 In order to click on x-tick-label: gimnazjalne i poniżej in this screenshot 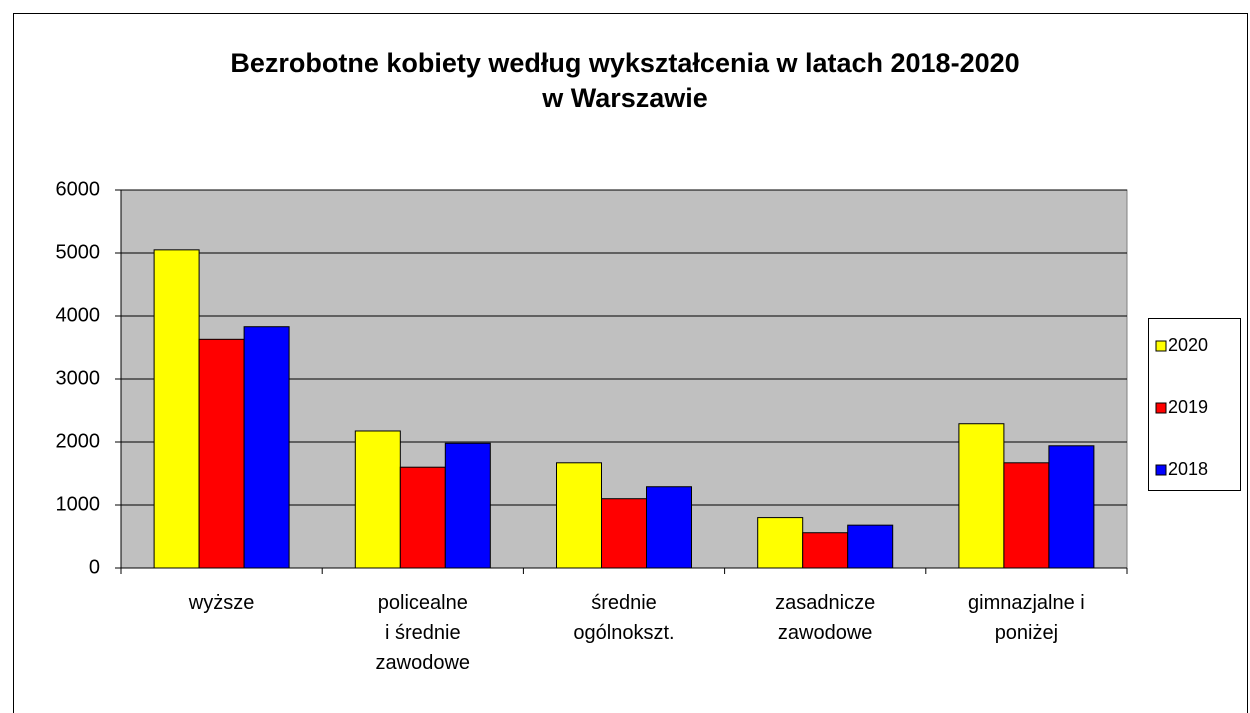, I will do `click(1026, 618)`.